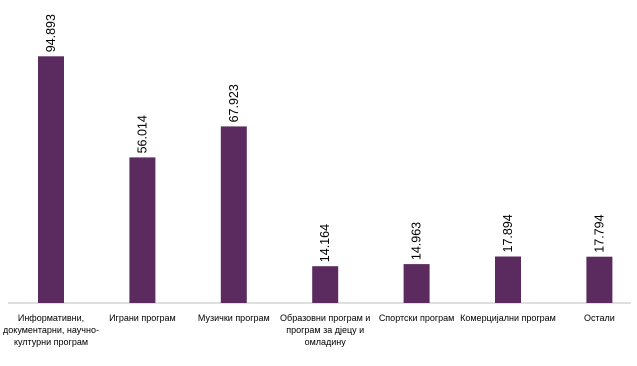  I want to click on value-label-4: 14.164, so click(325, 243).